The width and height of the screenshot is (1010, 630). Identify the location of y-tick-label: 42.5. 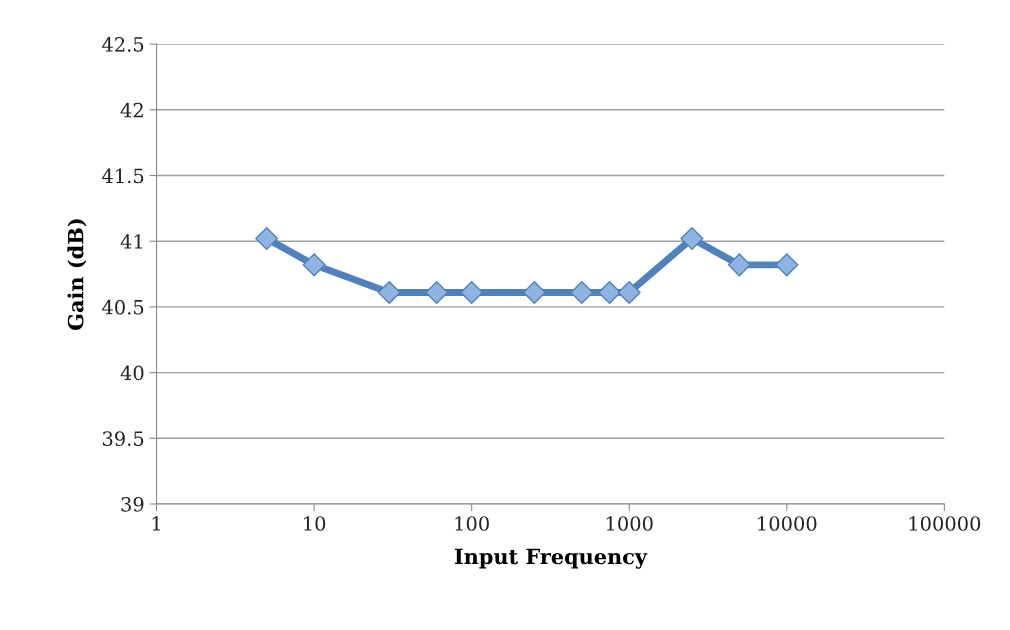
(123, 44).